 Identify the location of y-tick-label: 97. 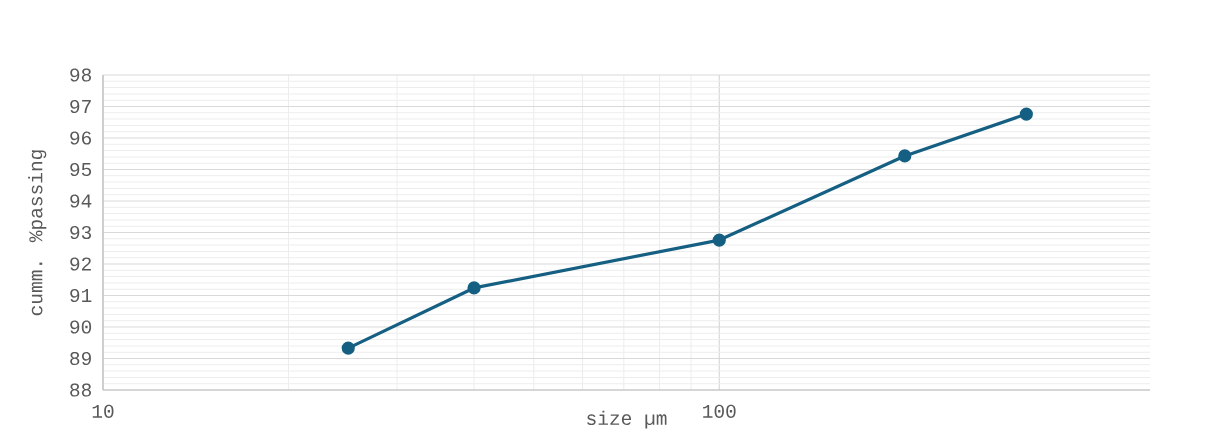
(80, 106).